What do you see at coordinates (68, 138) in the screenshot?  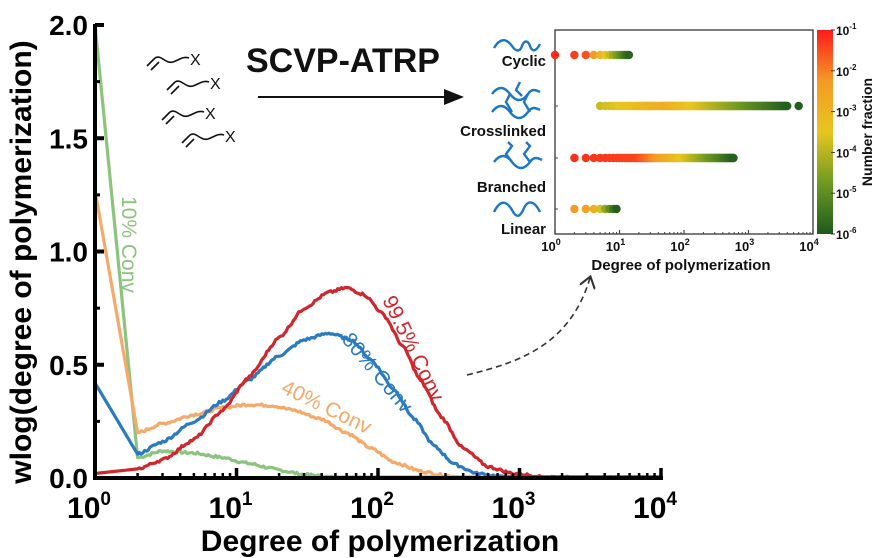 I see `y-tick-label: 1.5` at bounding box center [68, 138].